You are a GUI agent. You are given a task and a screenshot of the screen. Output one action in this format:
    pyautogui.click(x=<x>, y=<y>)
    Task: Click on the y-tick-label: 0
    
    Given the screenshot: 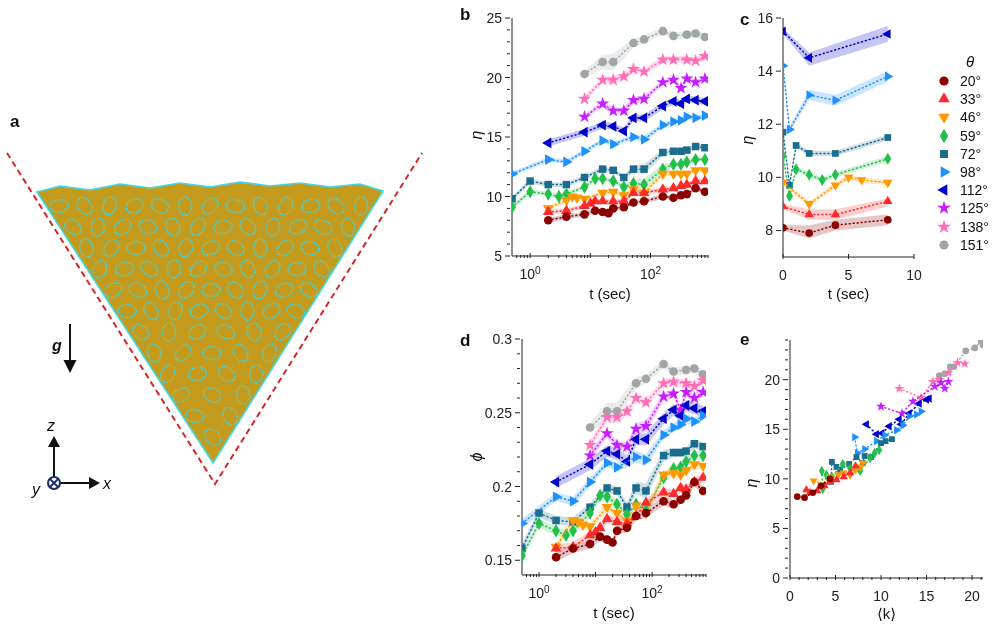 What is the action you would take?
    pyautogui.click(x=776, y=578)
    